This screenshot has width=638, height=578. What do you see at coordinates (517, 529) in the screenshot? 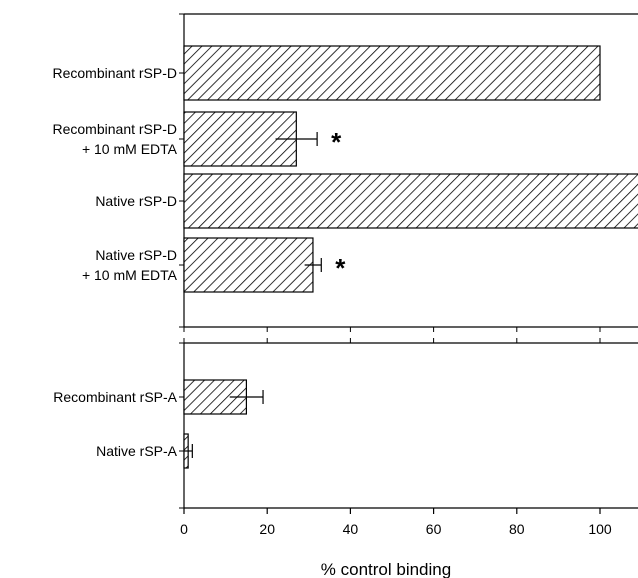
I see `x-tick-label: 80` at bounding box center [517, 529].